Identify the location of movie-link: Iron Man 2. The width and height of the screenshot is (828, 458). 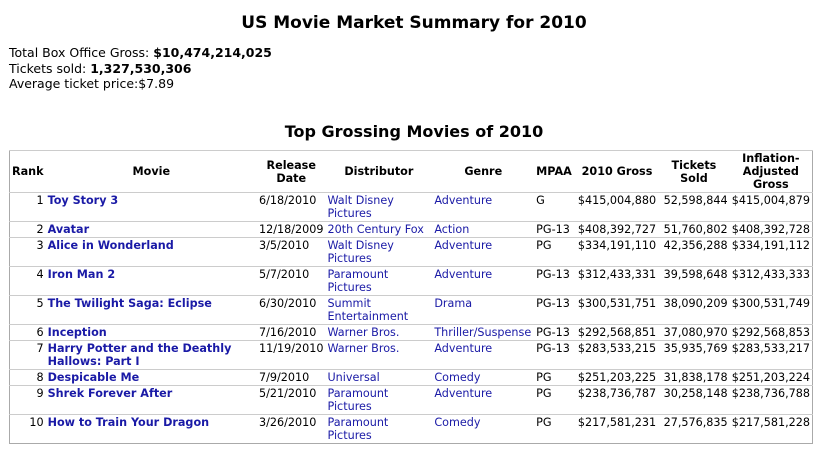
(81, 274).